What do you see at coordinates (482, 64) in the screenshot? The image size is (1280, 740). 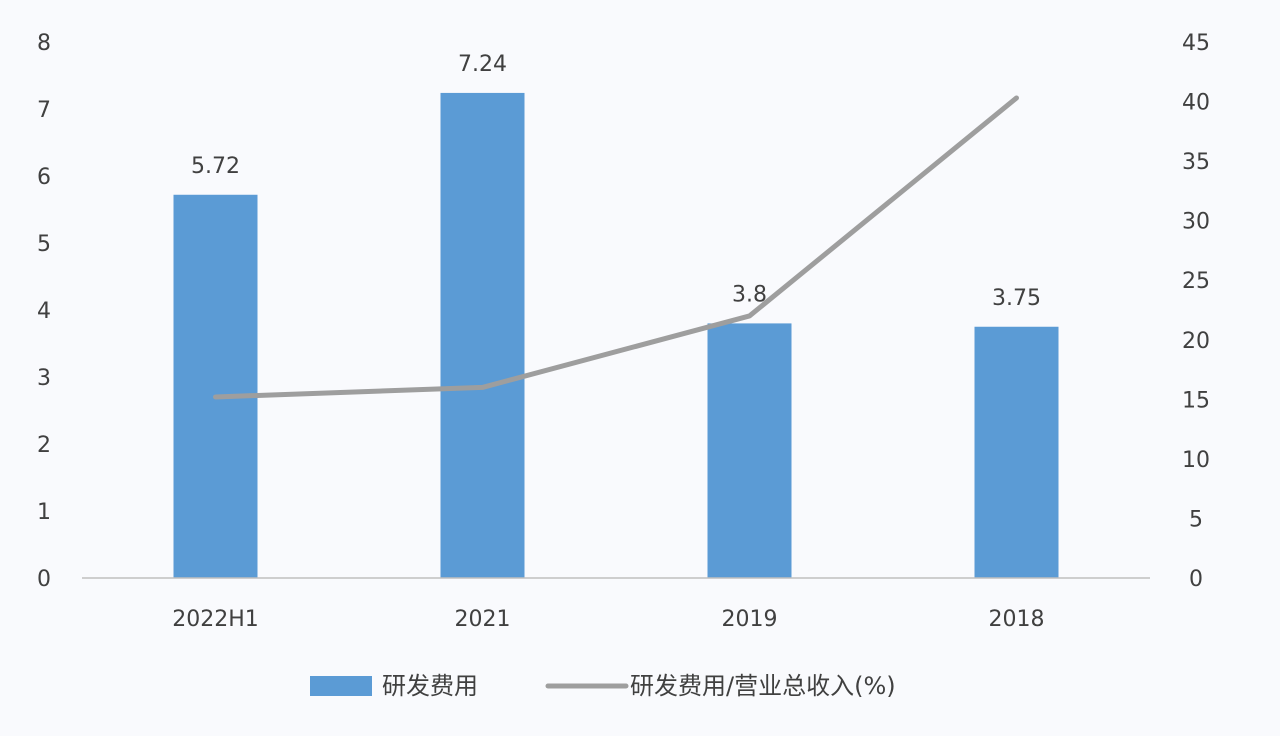 I see `bar-data-label: 7.24` at bounding box center [482, 64].